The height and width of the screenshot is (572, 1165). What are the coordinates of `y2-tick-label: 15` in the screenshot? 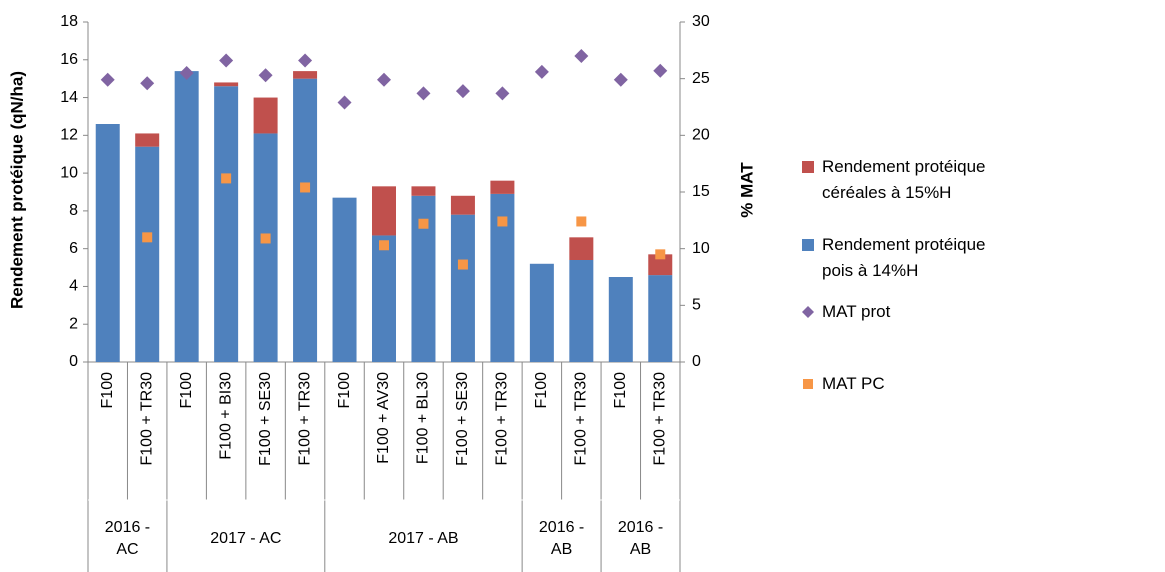 It's located at (701, 191).